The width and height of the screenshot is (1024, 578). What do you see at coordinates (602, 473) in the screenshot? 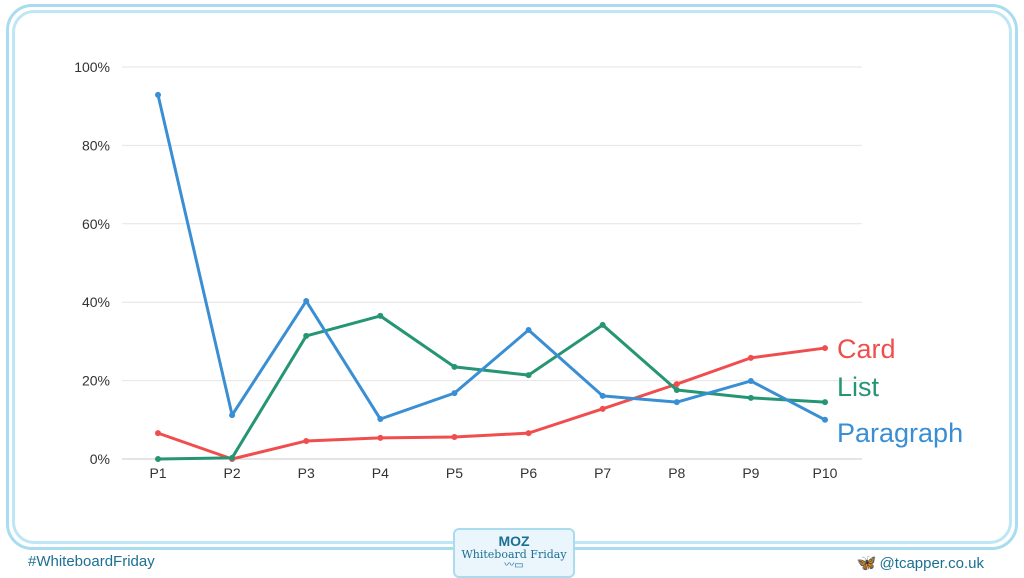
I see `x-tick-label: P7` at bounding box center [602, 473].